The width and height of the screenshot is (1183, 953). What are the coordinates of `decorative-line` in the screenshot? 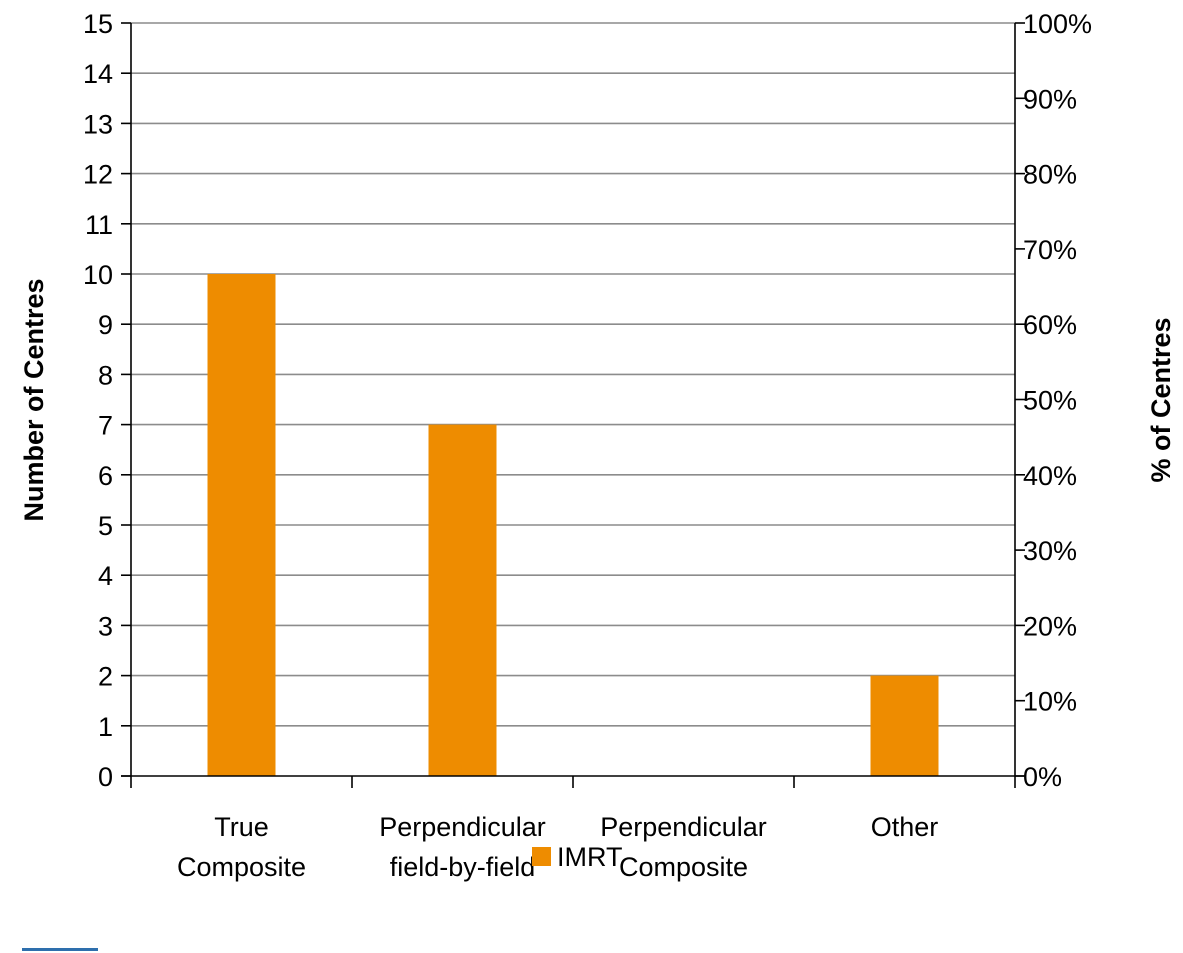 It's located at (60, 949).